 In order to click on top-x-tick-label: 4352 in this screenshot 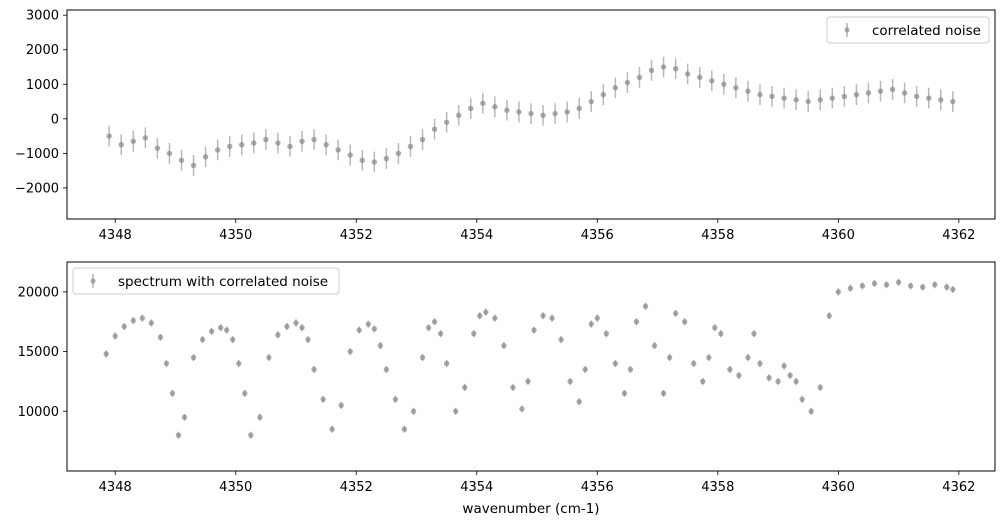, I will do `click(356, 235)`.